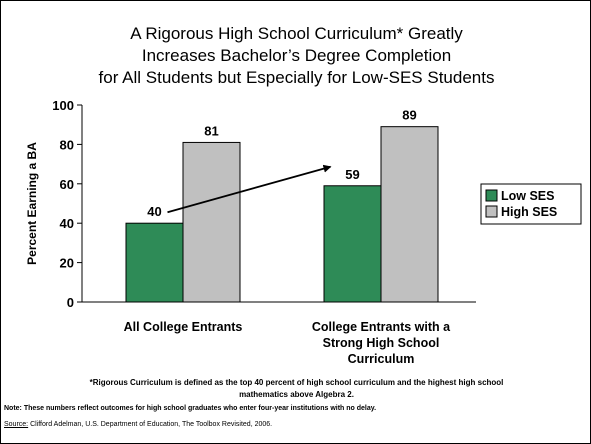 This screenshot has width=591, height=444. What do you see at coordinates (409, 115) in the screenshot?
I see `data-label: 89` at bounding box center [409, 115].